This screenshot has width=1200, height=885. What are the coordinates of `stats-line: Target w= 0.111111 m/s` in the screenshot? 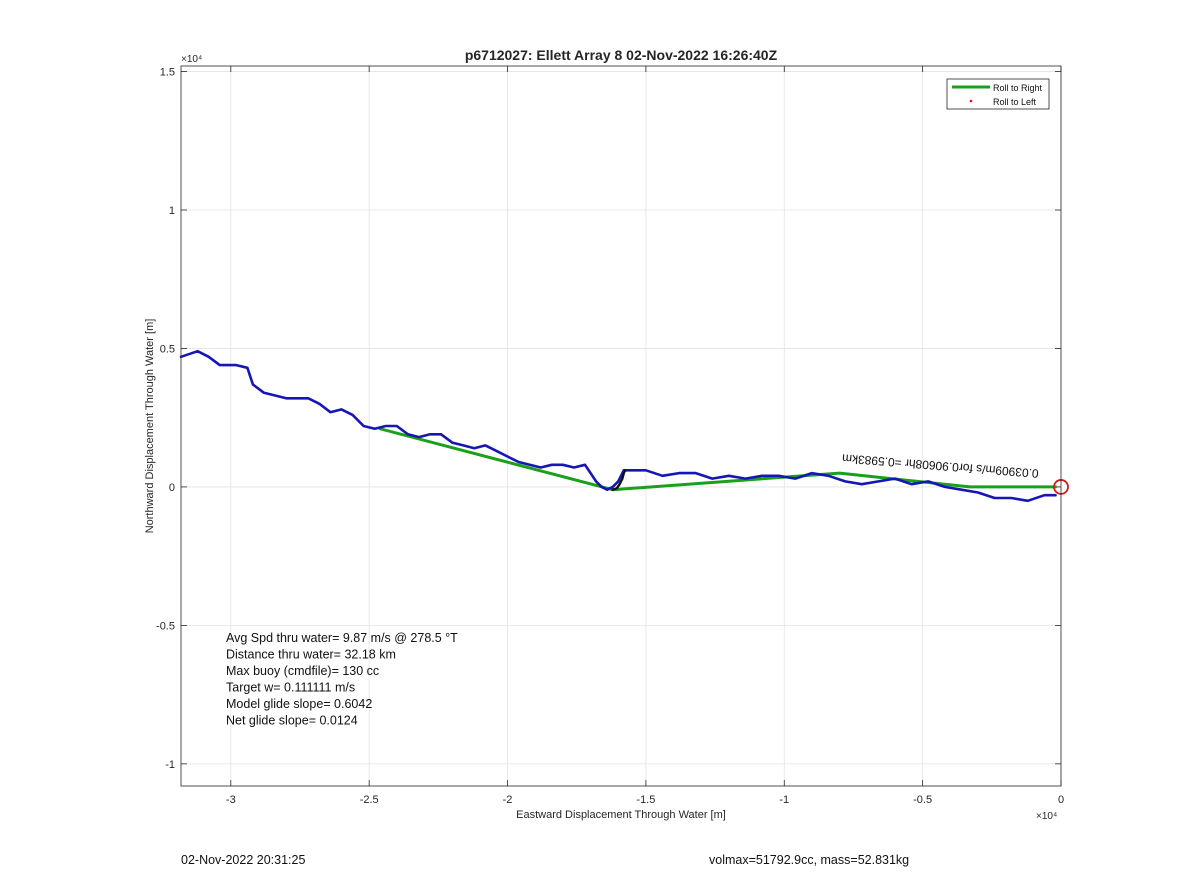 It's located at (290, 688).